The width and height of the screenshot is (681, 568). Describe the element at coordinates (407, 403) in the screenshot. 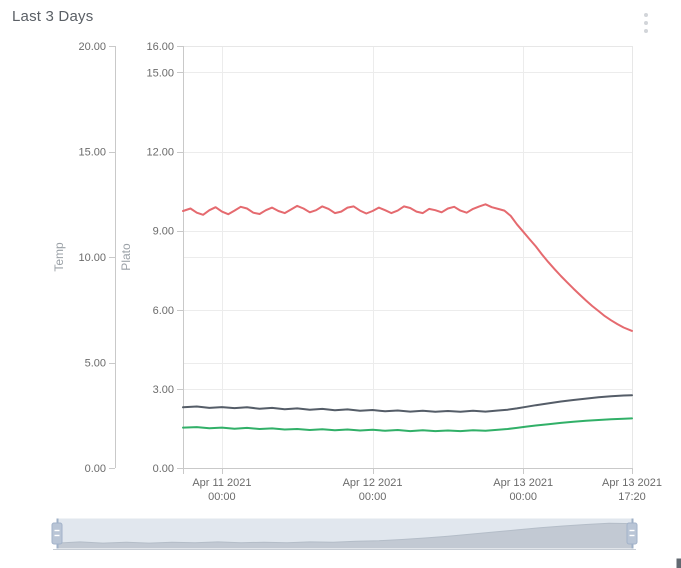

I see `series-slate-line` at that location.